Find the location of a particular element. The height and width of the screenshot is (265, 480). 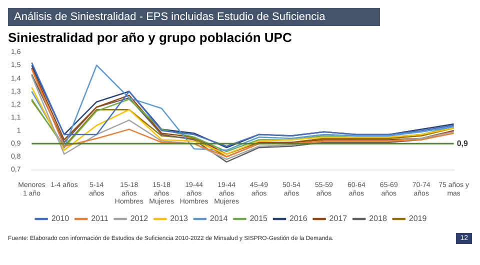

legend-label: 2017 is located at coordinates (338, 219).